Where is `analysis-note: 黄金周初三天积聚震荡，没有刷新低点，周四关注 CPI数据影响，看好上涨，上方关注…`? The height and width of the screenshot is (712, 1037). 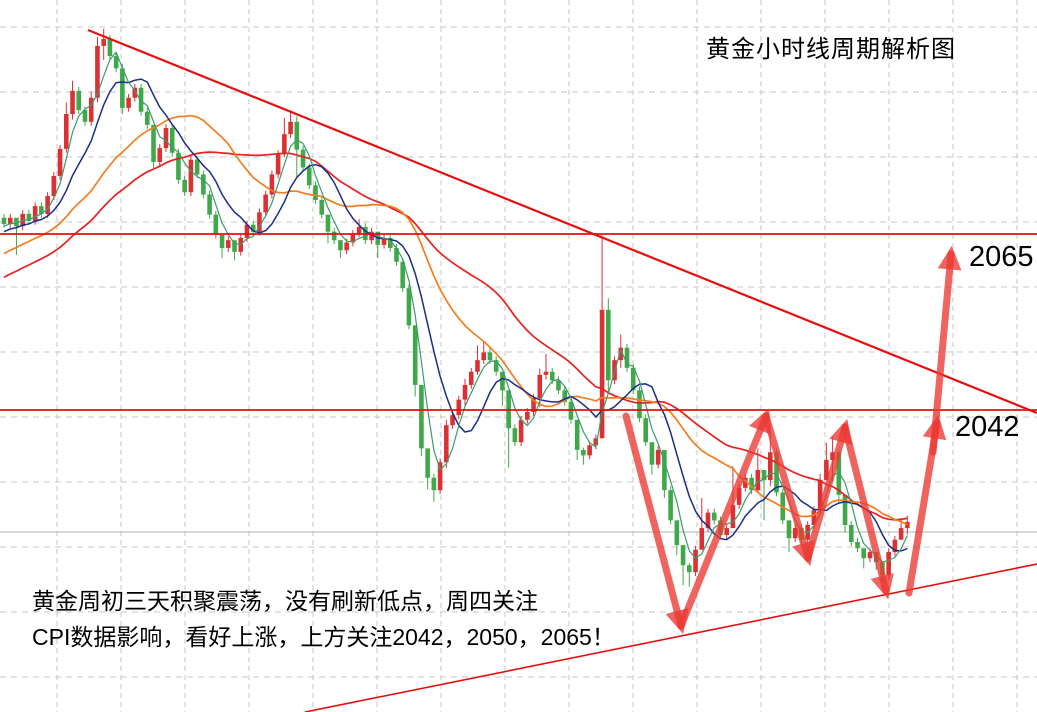
analysis-note: 黄金周初三天积聚震荡，没有刷新低点，周四关注 CPI数据影响，看好上涨，上方关注… is located at coordinates (323, 619).